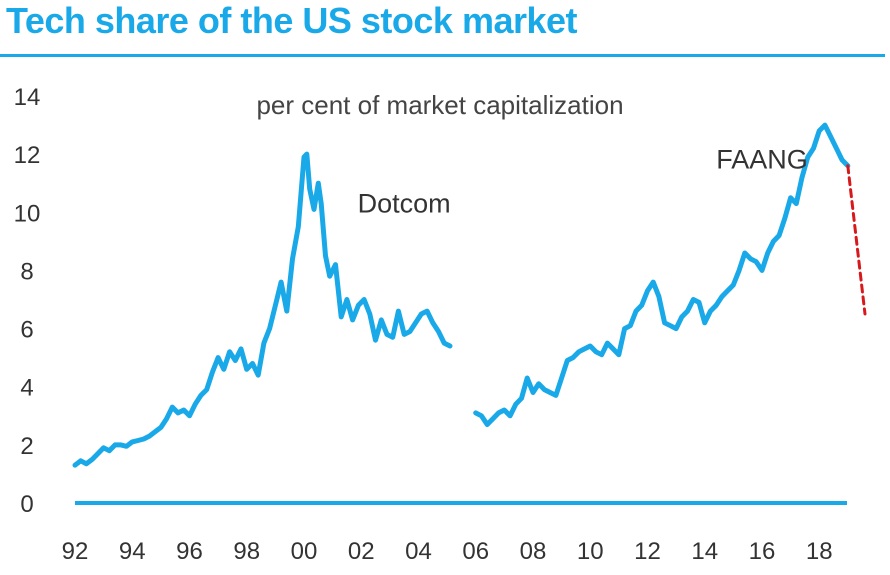 The image size is (890, 575). I want to click on y-tick-label-4: 4, so click(26, 388).